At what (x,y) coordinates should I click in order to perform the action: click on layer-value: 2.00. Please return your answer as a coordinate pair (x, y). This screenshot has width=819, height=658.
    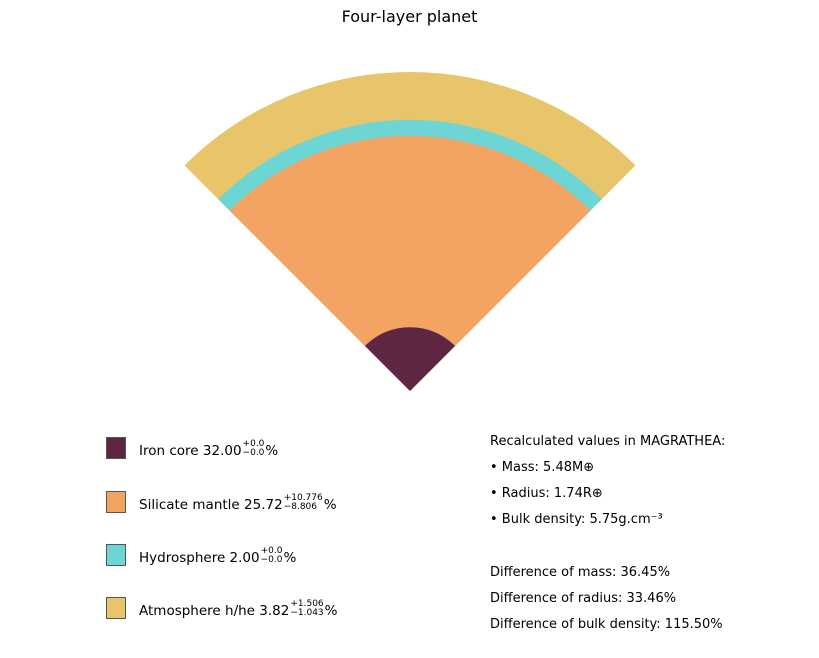
    Looking at the image, I should click on (244, 558).